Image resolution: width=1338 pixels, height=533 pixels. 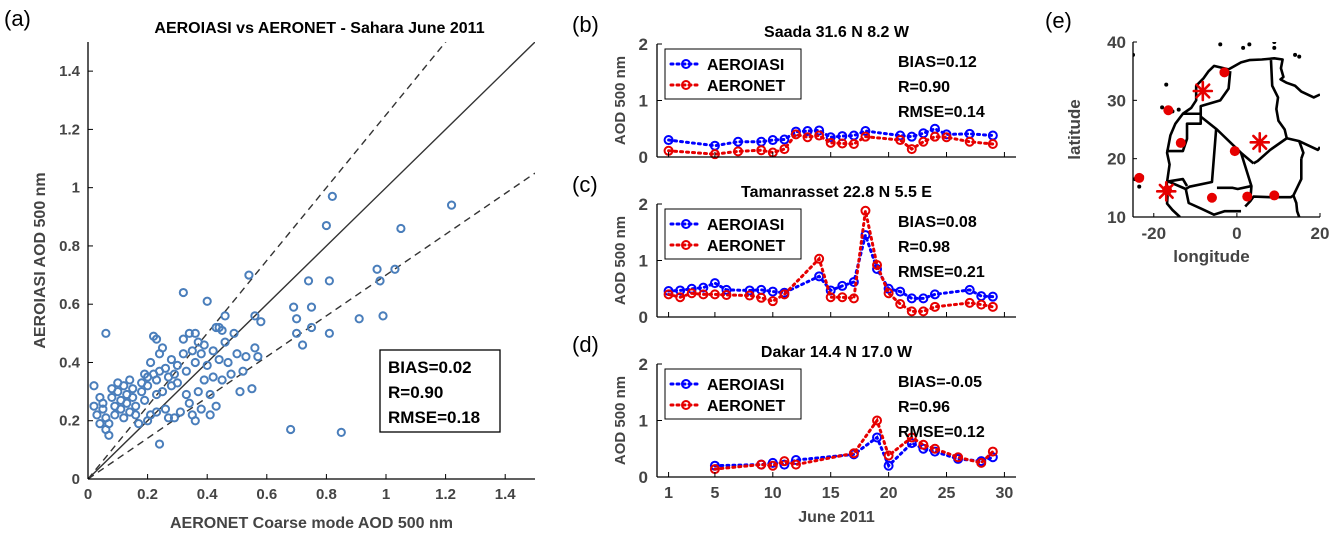 What do you see at coordinates (643, 364) in the screenshot?
I see `y-tick-label: 2` at bounding box center [643, 364].